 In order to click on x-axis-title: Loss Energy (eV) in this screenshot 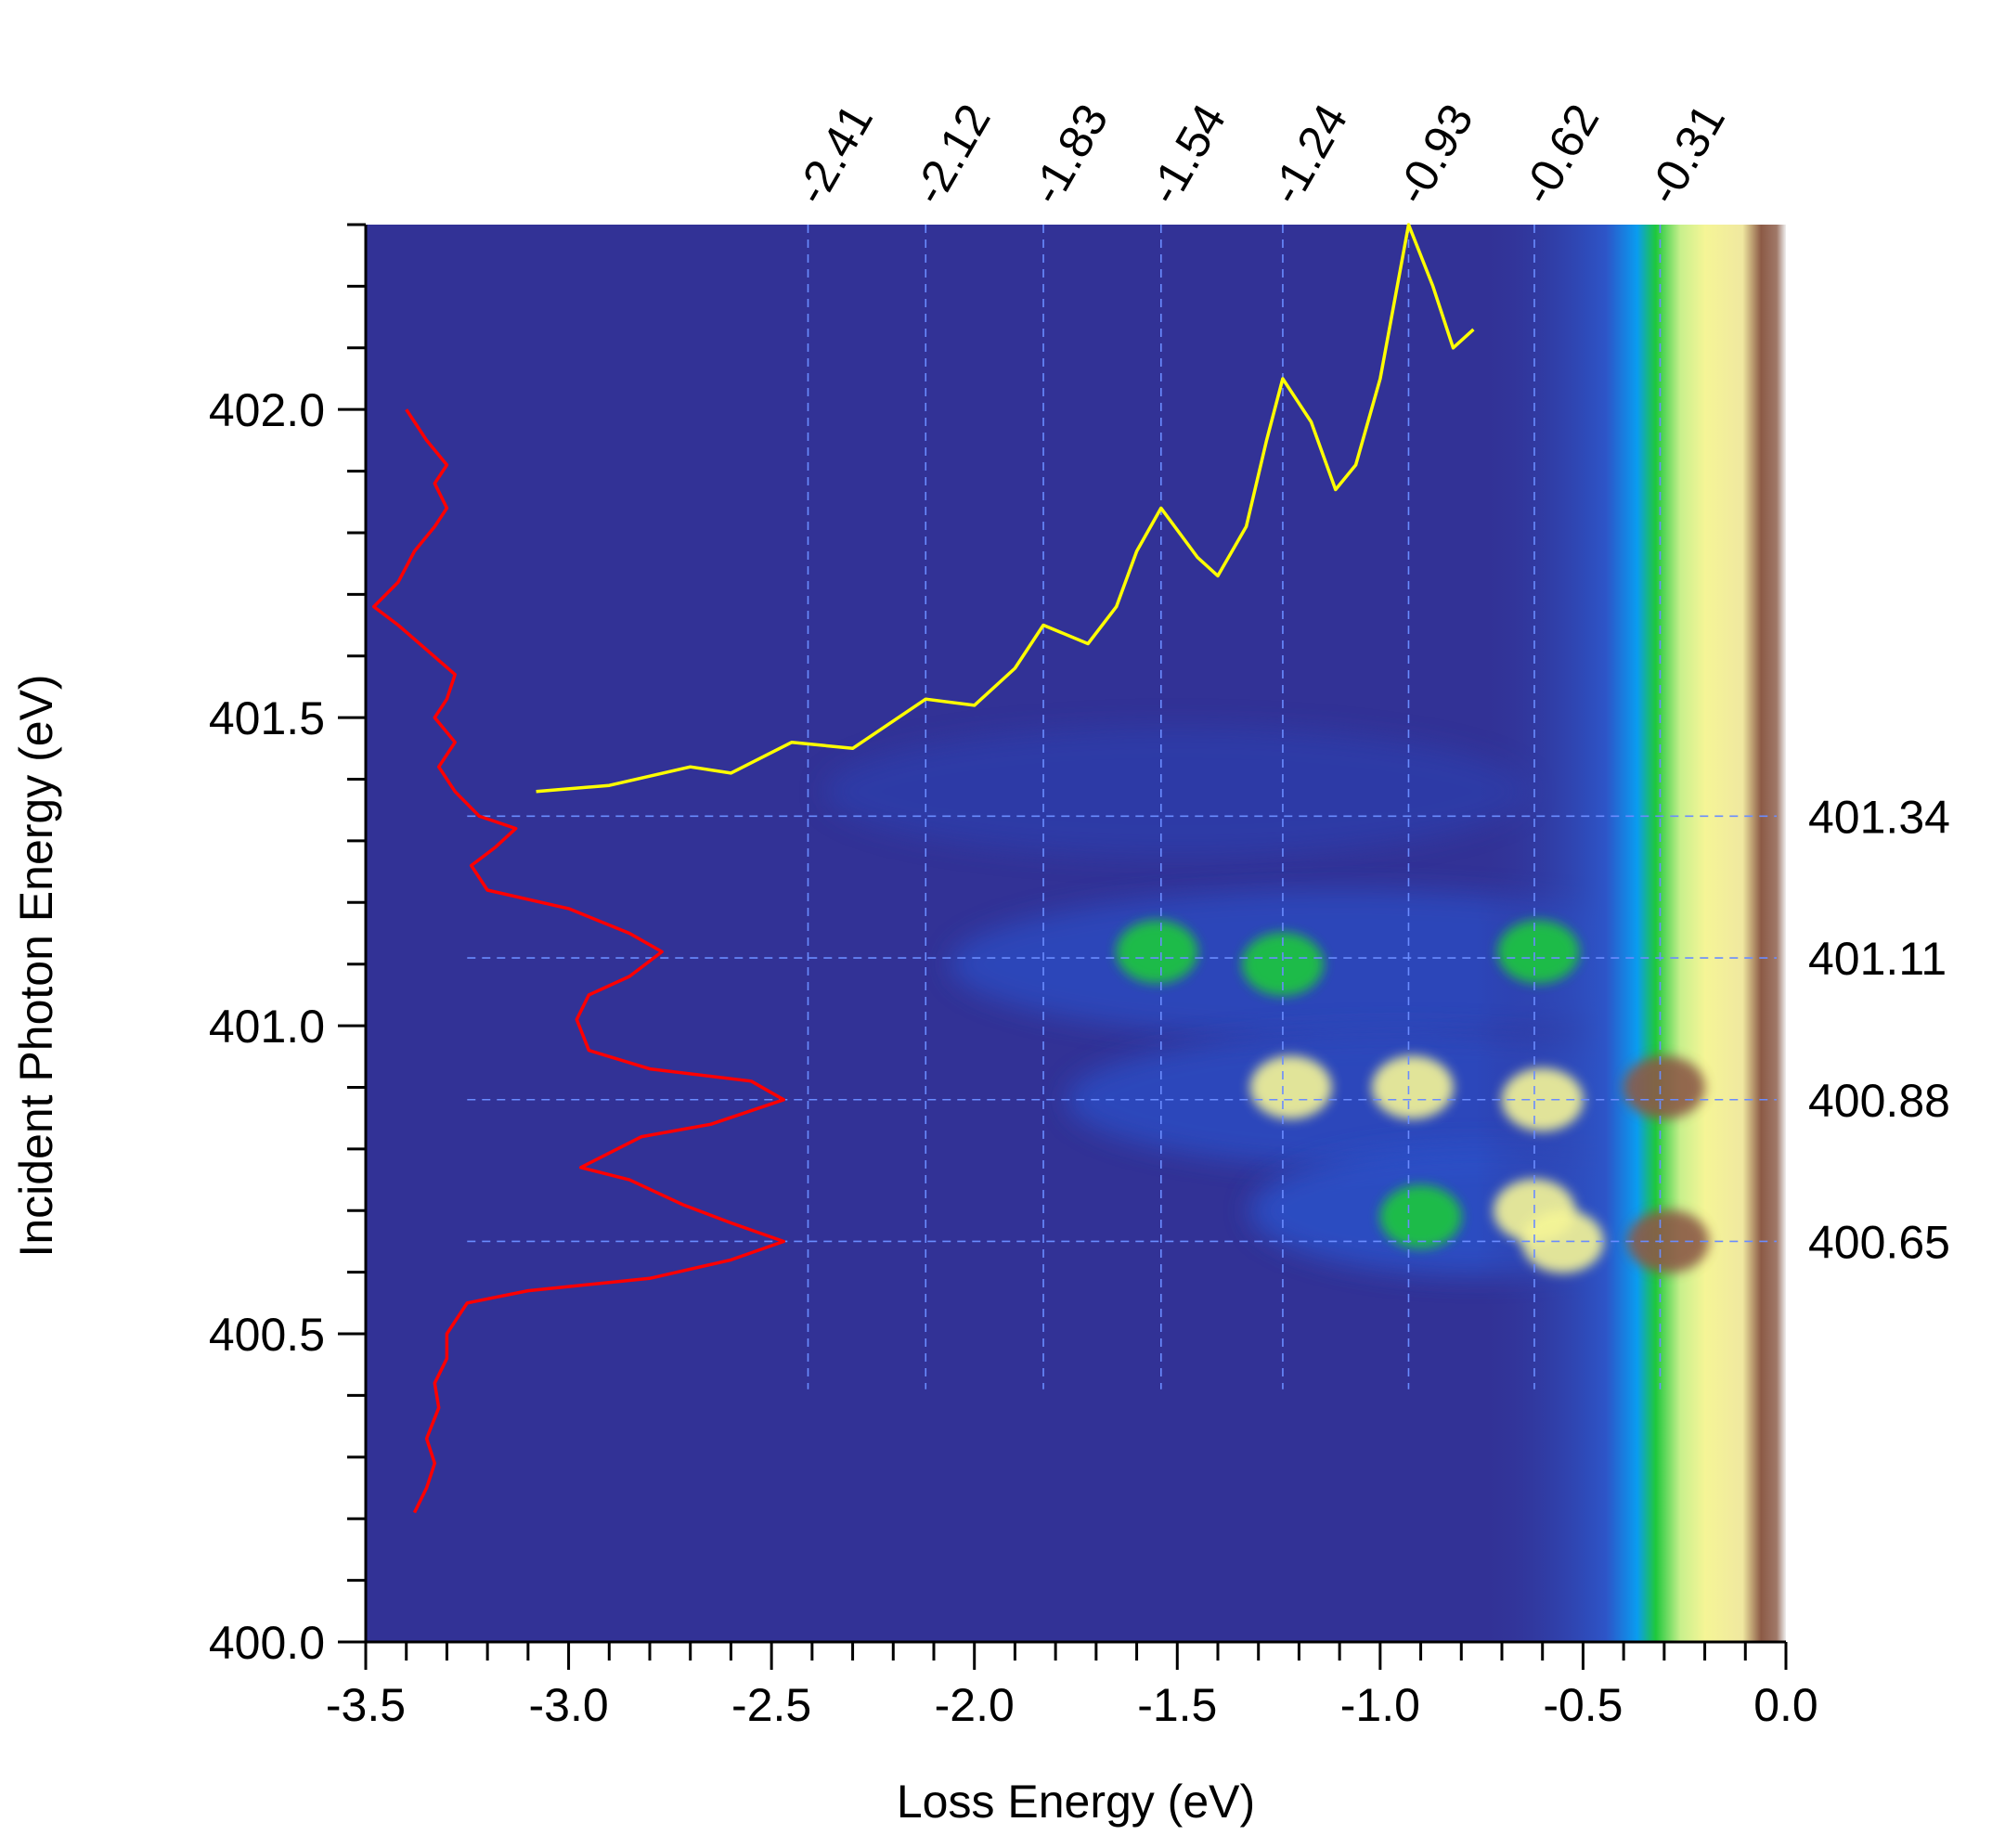, I will do `click(1076, 1802)`.